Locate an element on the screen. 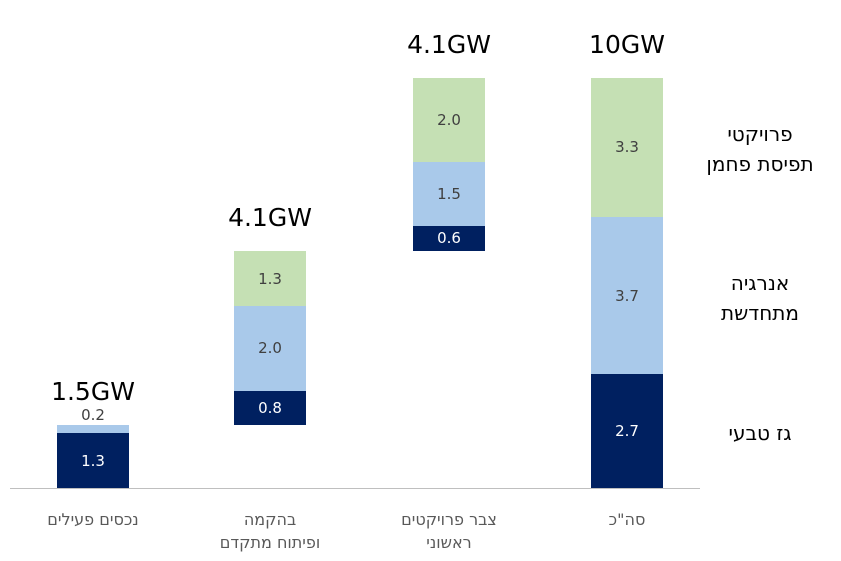 This screenshot has height=561, width=841. x-tick-label: סה"כ is located at coordinates (627, 519).